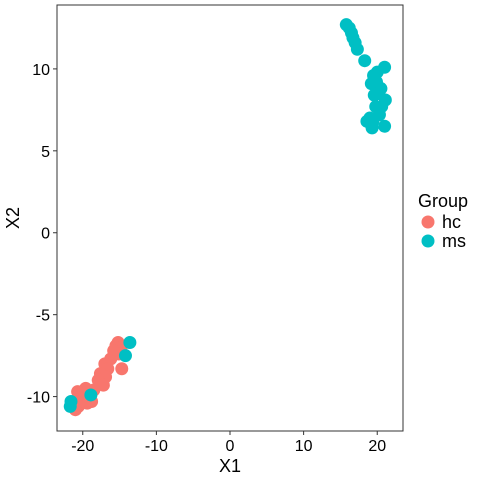 Image resolution: width=480 pixels, height=480 pixels. What do you see at coordinates (156, 446) in the screenshot?
I see `x-tick-label: -10` at bounding box center [156, 446].